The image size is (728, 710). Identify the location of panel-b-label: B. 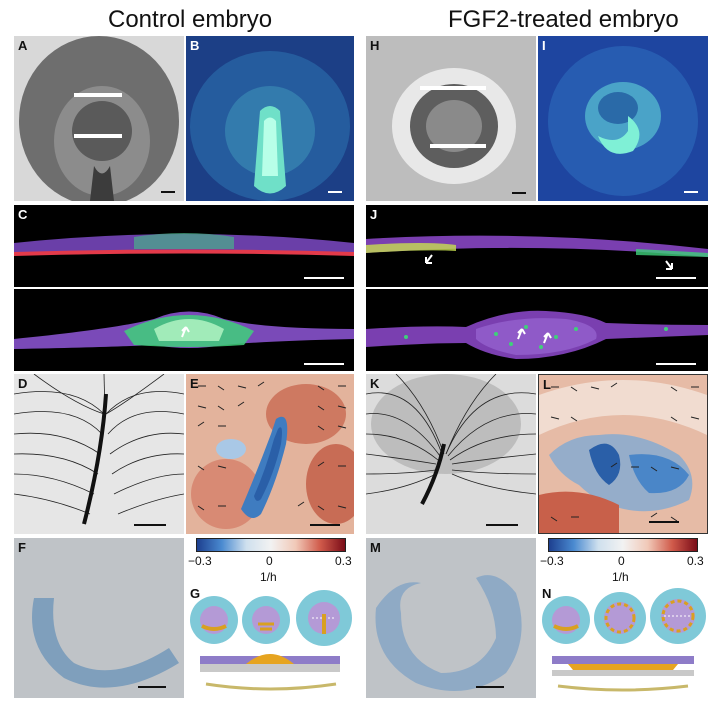
(195, 45).